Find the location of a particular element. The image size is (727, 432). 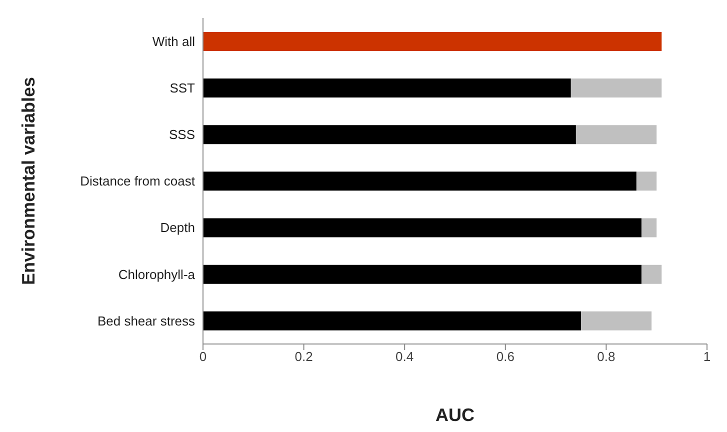

y-tick-label: Bed shear stress is located at coordinates (146, 320).